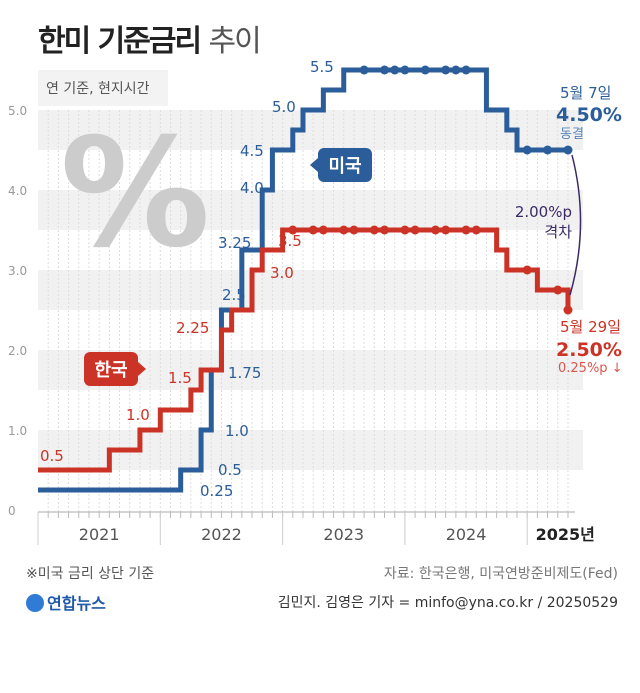  What do you see at coordinates (35, 603) in the screenshot?
I see `logo-icon` at bounding box center [35, 603].